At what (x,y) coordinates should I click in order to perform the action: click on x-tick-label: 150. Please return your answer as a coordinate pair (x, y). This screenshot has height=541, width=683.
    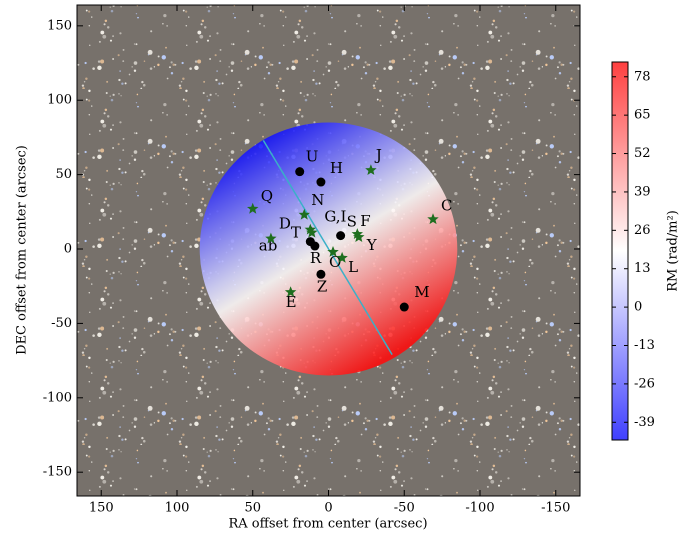
    Looking at the image, I should click on (101, 508).